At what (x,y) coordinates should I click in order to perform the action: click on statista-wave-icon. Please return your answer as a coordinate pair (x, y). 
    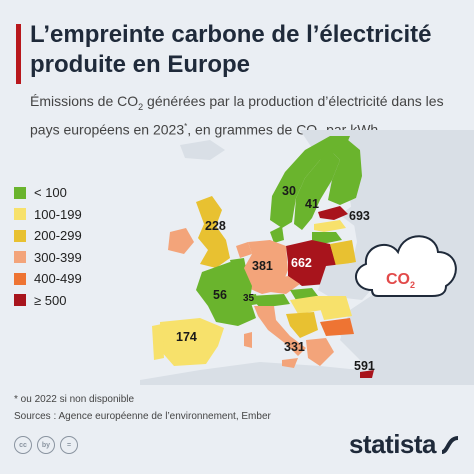
    Looking at the image, I should click on (450, 444).